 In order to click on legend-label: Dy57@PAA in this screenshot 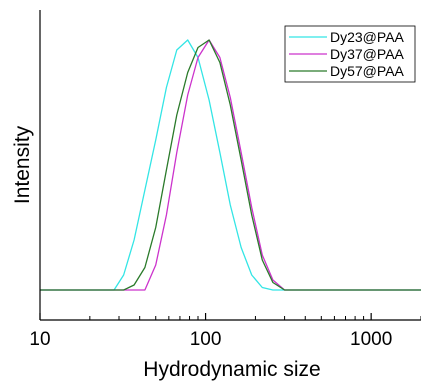, I will do `click(367, 71)`.